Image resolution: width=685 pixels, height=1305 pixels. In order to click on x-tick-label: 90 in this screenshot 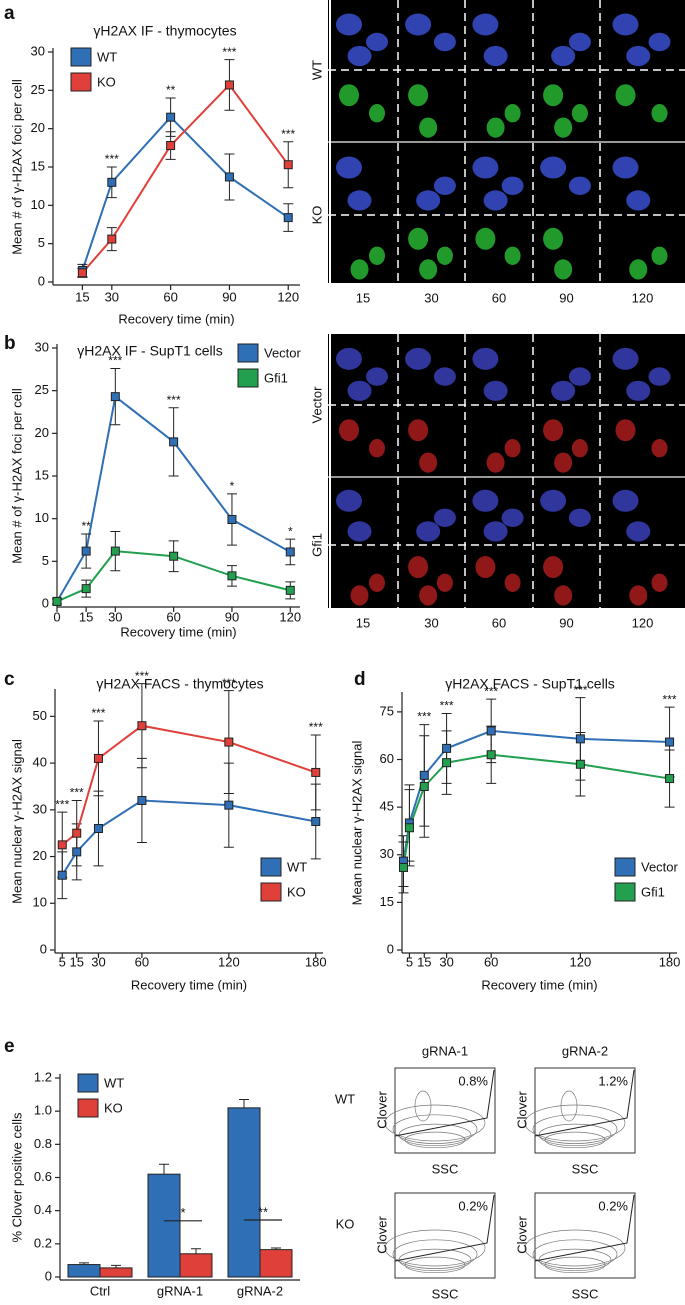, I will do `click(232, 616)`.